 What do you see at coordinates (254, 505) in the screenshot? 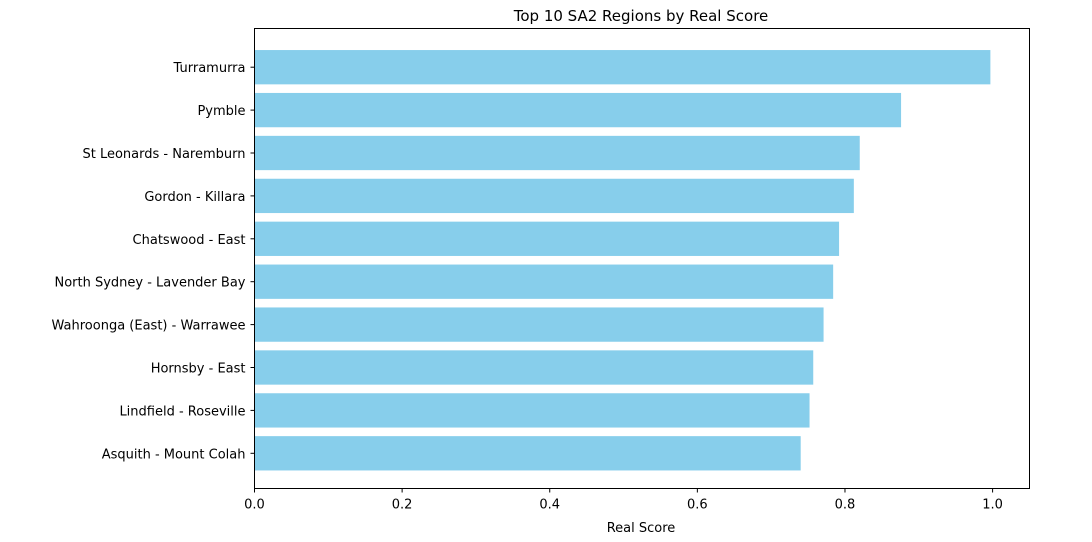
I see `x-tick-label: 0.0` at bounding box center [254, 505].